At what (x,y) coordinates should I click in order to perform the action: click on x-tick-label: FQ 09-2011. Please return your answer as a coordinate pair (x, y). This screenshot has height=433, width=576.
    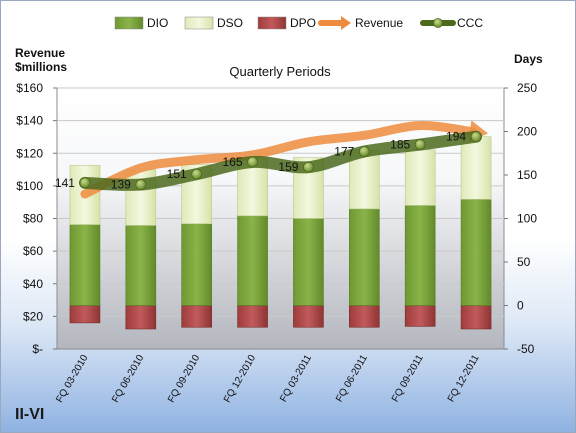
    Looking at the image, I should click on (408, 378).